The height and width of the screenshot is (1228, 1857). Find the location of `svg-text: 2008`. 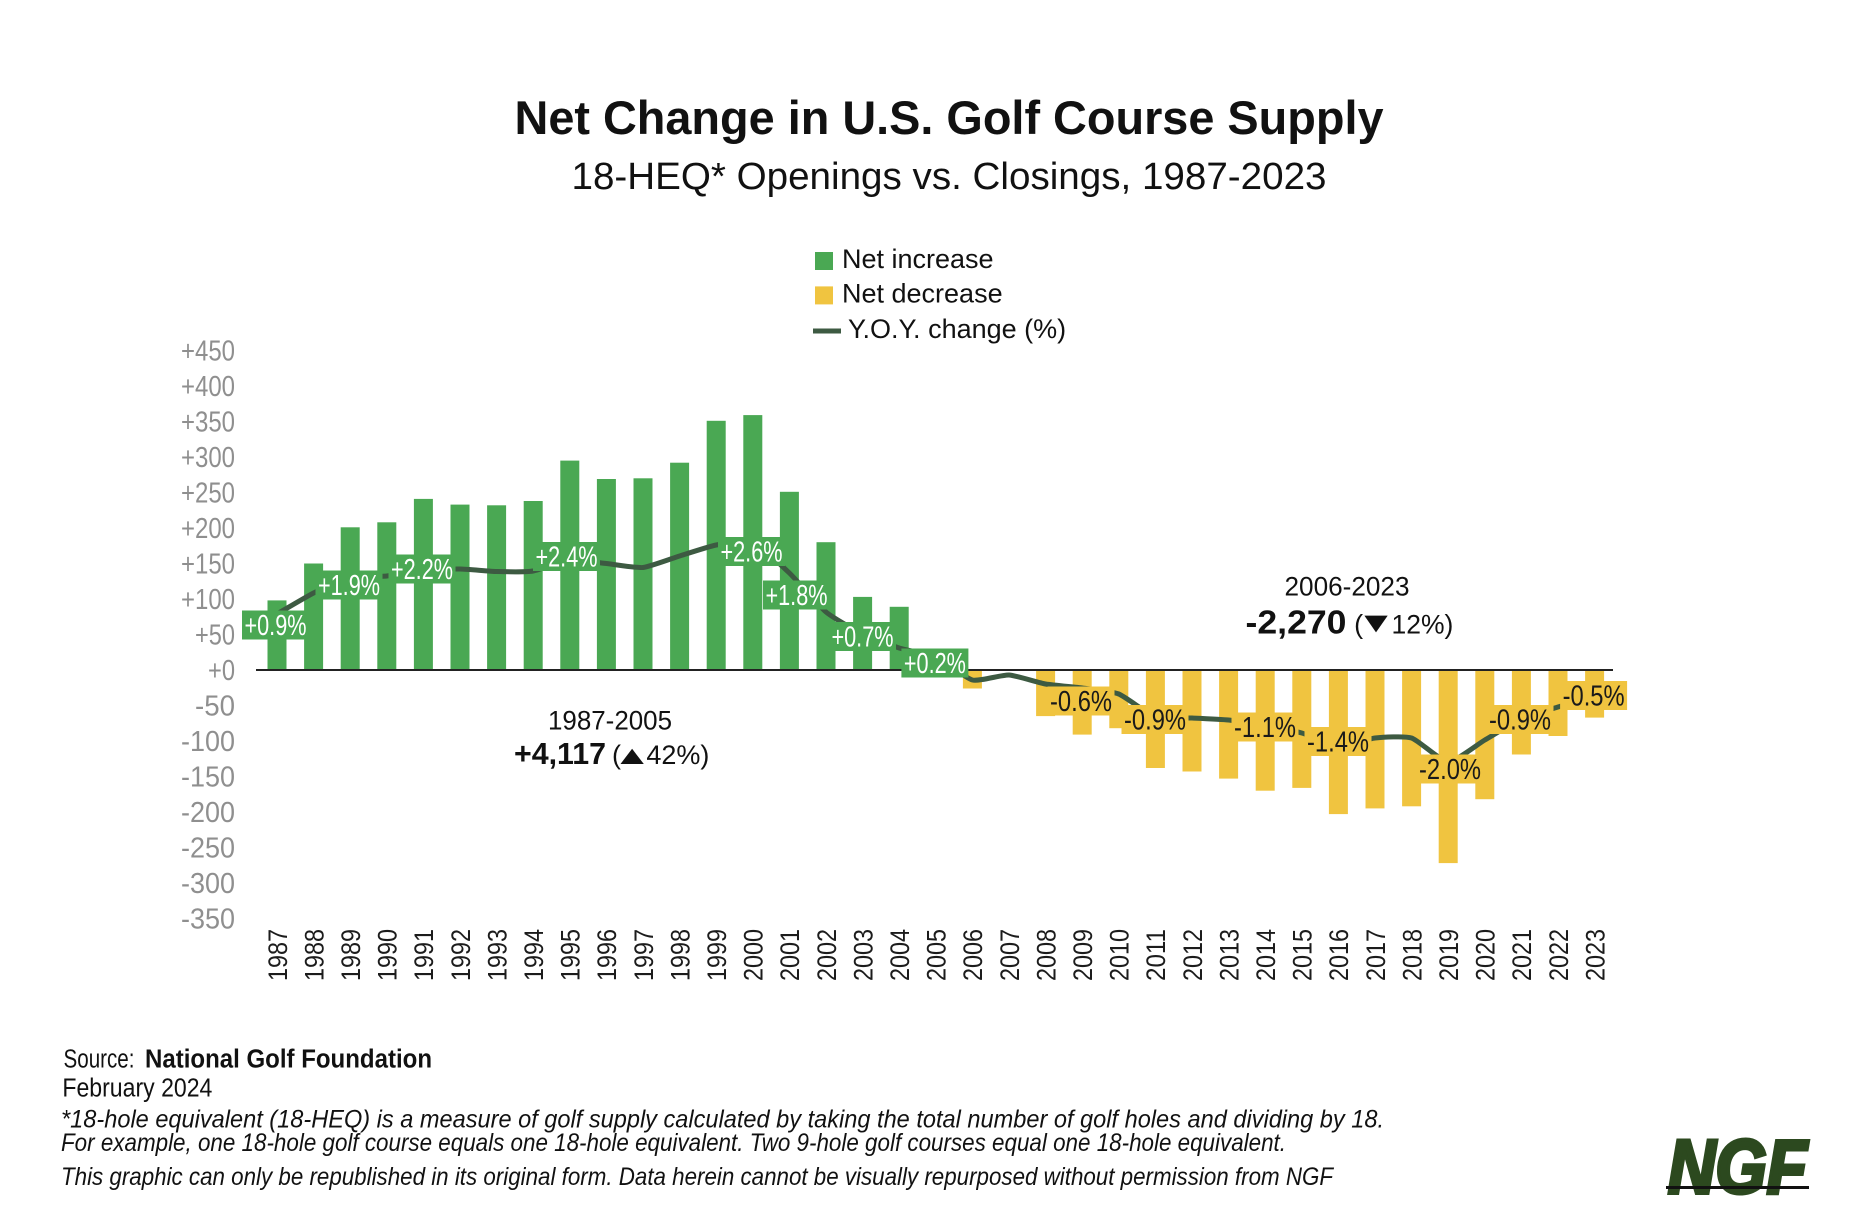

svg-text: 2008 is located at coordinates (1046, 955).